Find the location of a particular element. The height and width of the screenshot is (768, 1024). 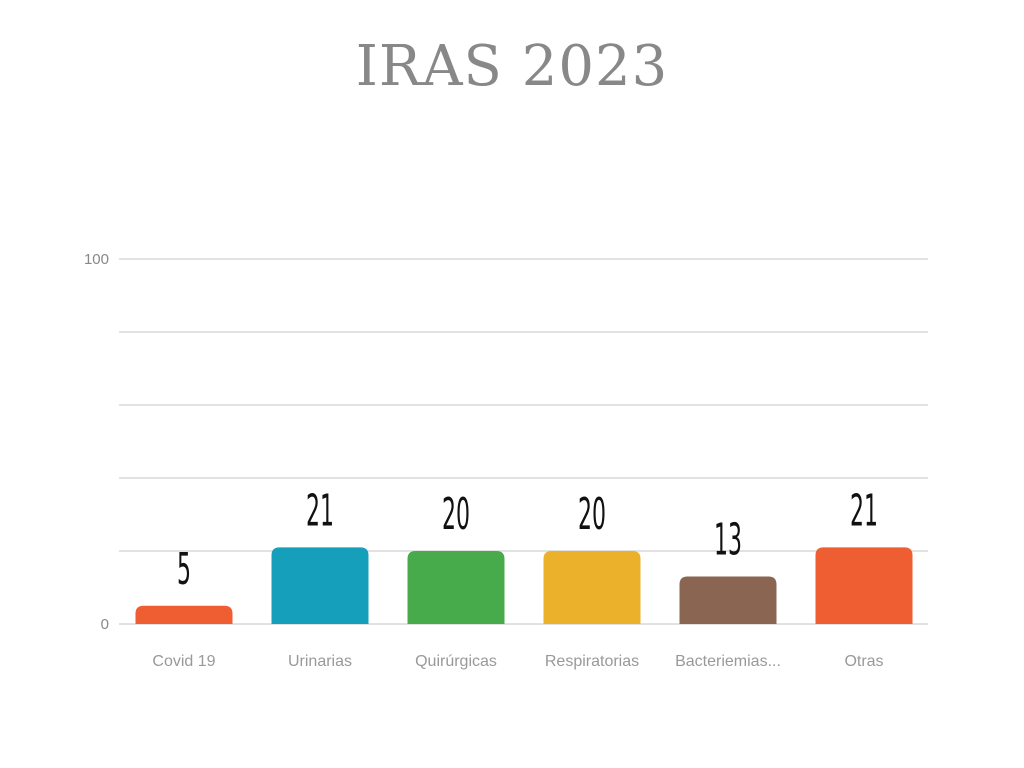

y-tick-label: 0 is located at coordinates (105, 624).